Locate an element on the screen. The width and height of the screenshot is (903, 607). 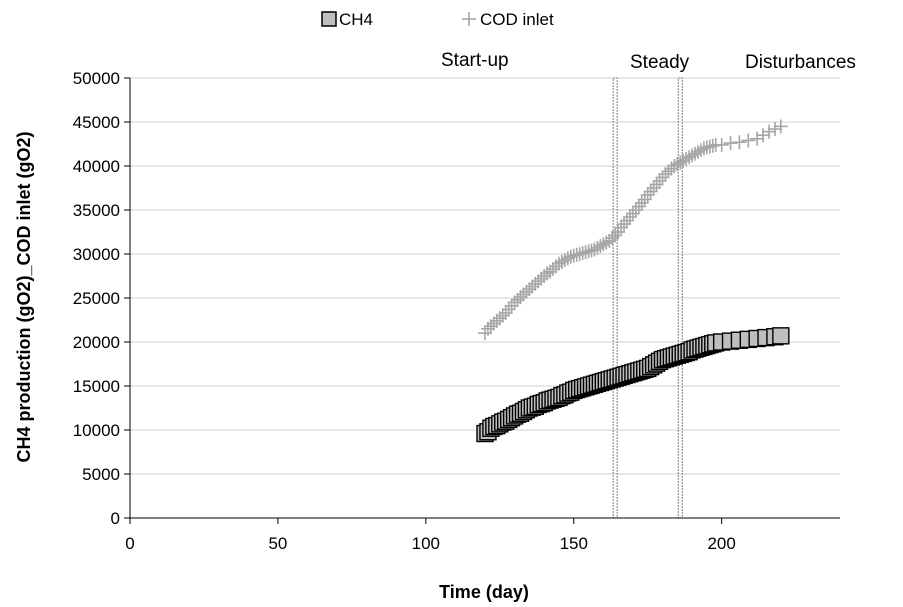
x-tick-label: 200 is located at coordinates (721, 543).